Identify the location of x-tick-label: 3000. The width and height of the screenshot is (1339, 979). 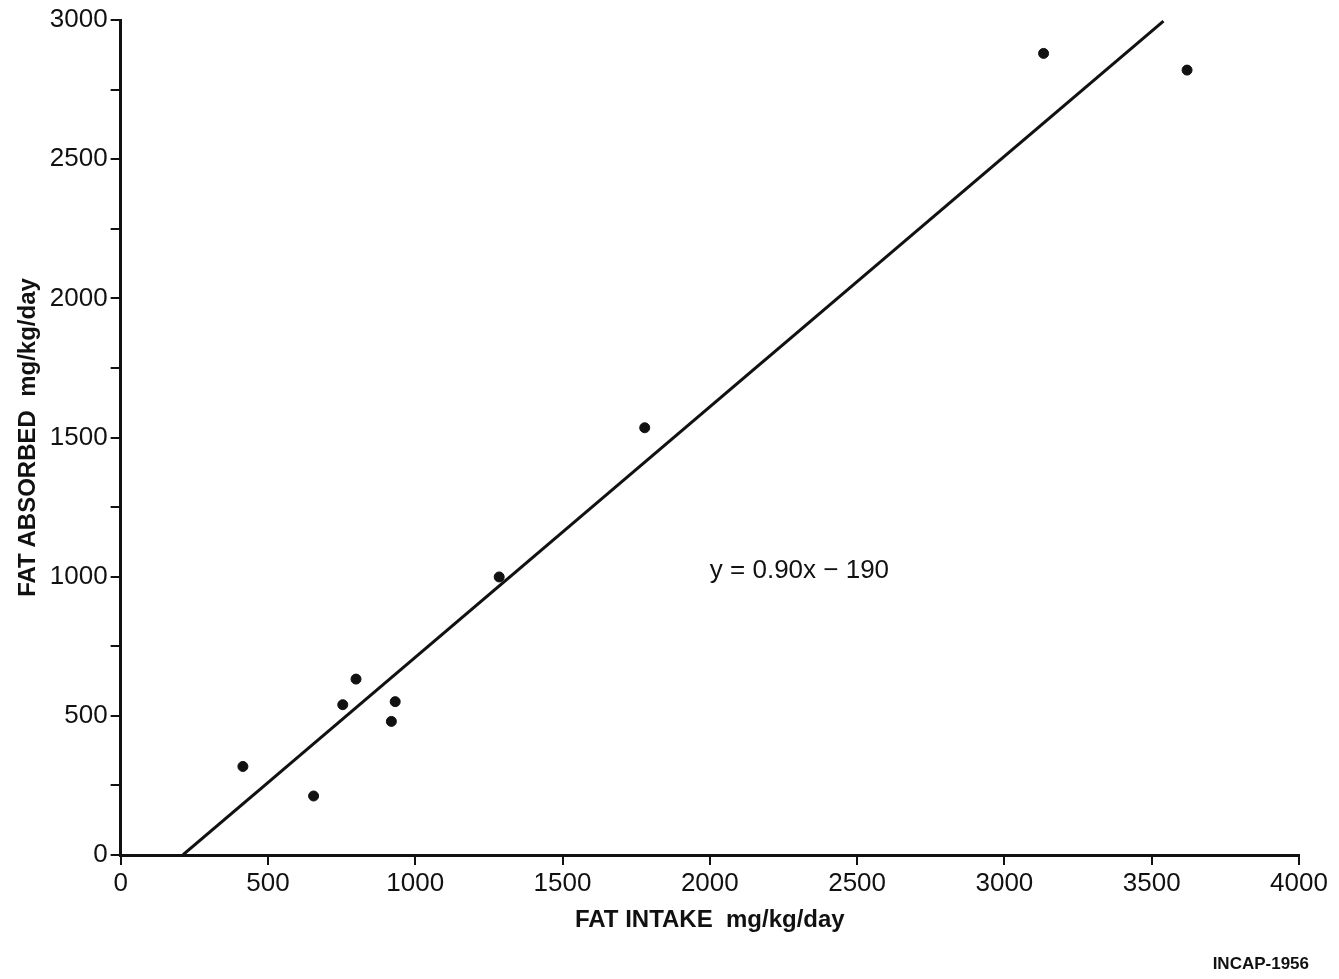
(1004, 881).